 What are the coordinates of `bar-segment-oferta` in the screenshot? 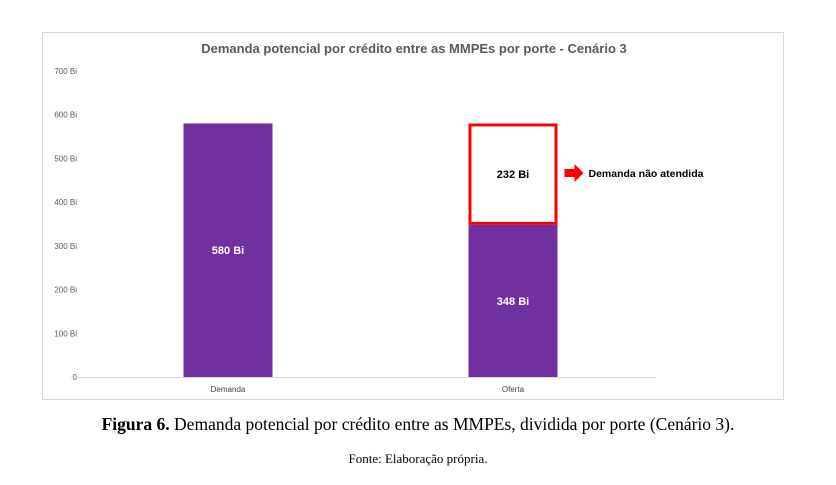 It's located at (513, 300).